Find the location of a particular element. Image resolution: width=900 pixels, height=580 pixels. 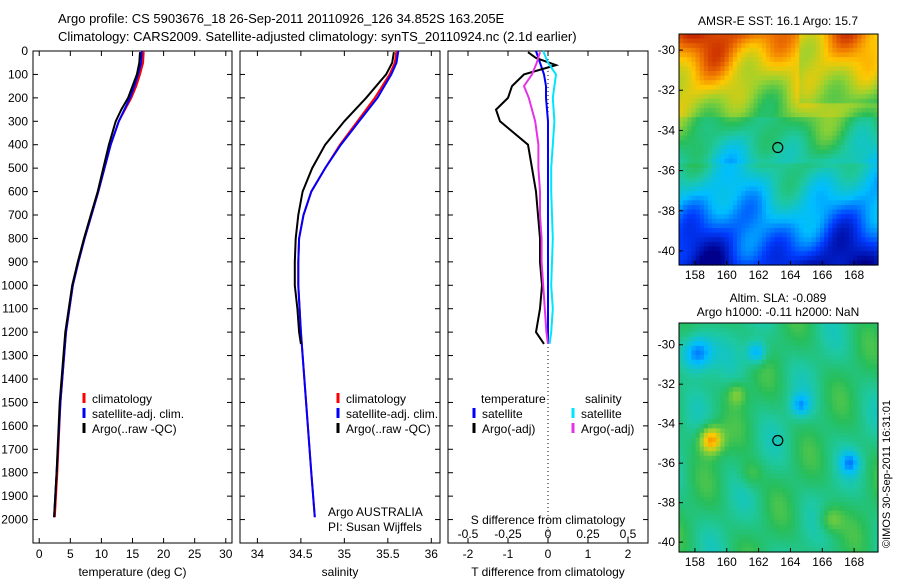

salinity-x-tick-label: 34.5 is located at coordinates (301, 554).